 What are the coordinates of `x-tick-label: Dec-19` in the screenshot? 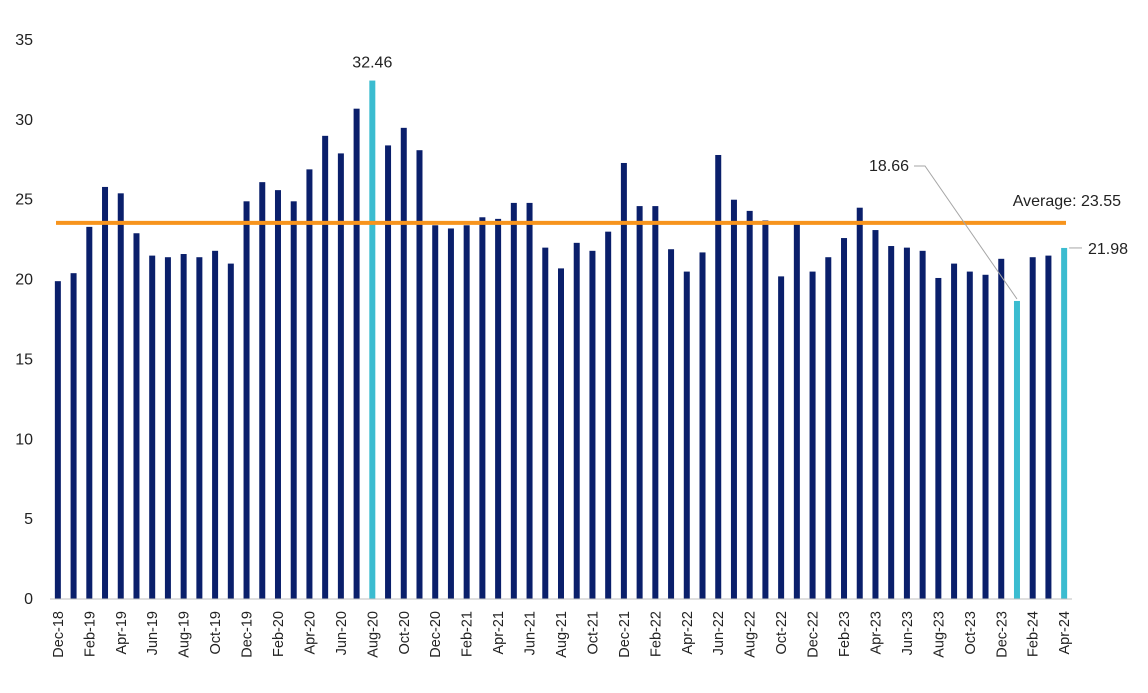 It's located at (248, 634).